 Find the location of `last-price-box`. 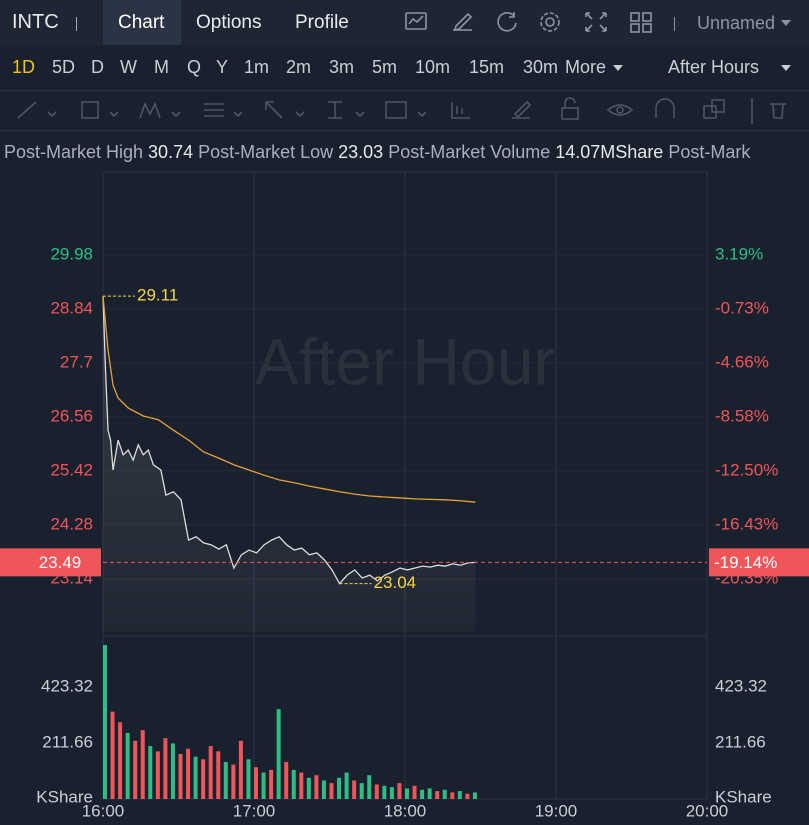

last-price-box is located at coordinates (50, 562).